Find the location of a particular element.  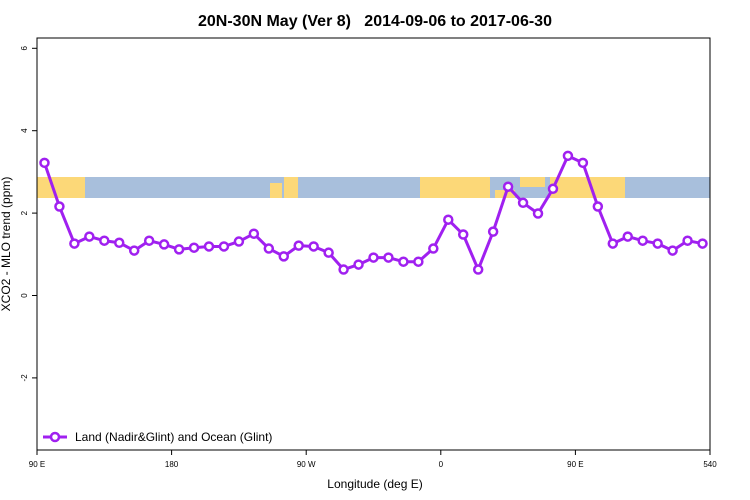

y-tick-label: 0 is located at coordinates (24, 295).